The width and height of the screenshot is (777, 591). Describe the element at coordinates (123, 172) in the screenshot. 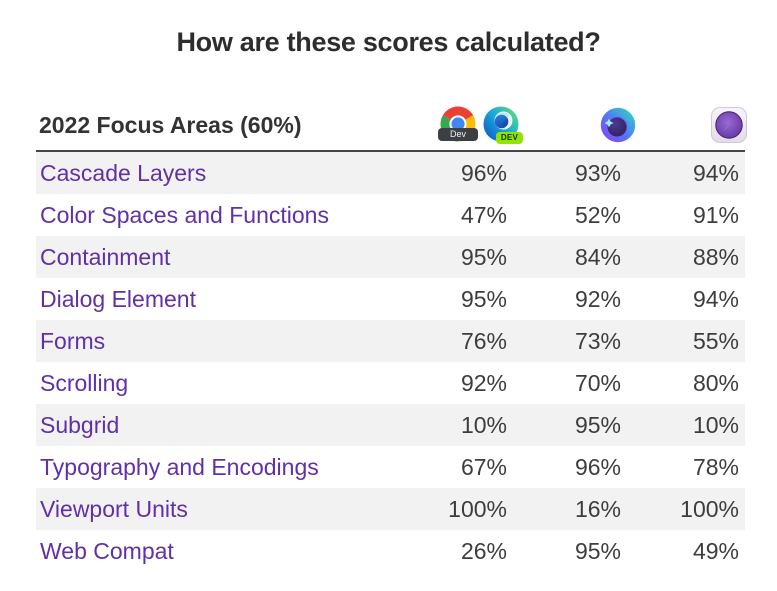

I see `focus-area-link: Cascade Layers` at that location.